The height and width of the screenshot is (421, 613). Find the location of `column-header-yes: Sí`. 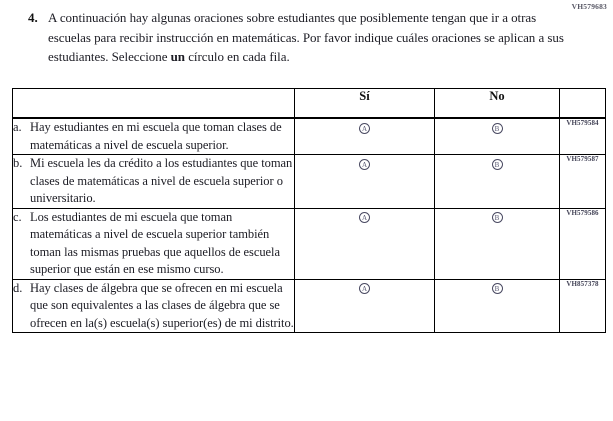

column-header-yes: Sí is located at coordinates (364, 103).